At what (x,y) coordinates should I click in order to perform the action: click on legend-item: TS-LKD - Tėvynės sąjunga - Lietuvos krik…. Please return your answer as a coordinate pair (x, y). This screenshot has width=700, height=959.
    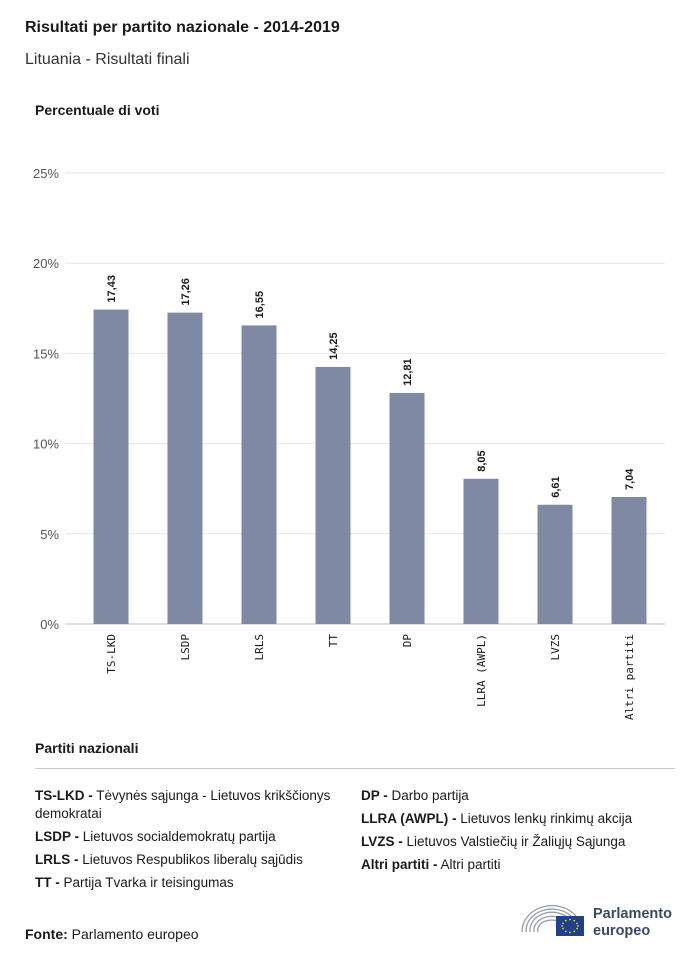
    Looking at the image, I should click on (190, 805).